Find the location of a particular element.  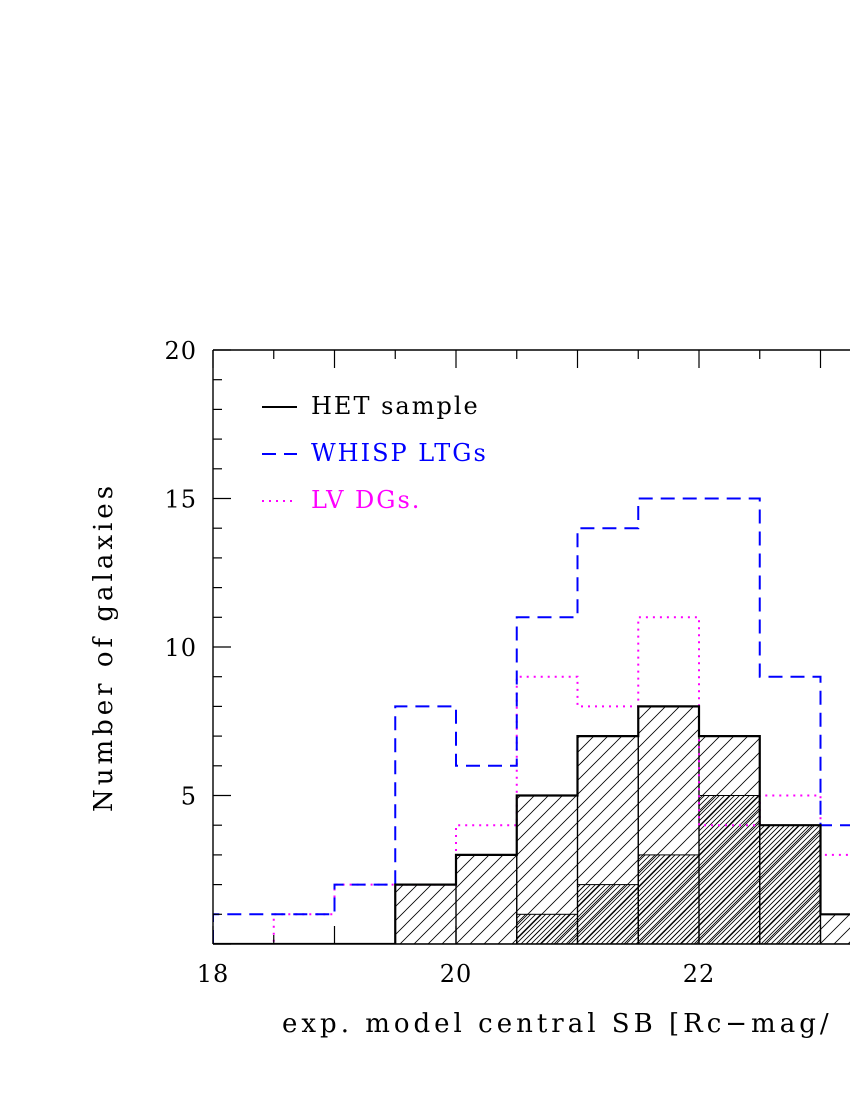

x-axis-label: exp. model central SB [Rc−mag/ is located at coordinates (557, 1024).